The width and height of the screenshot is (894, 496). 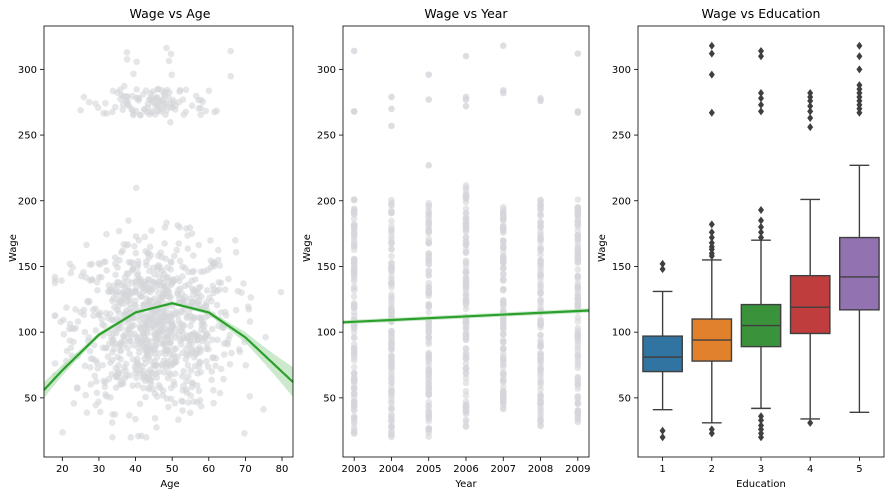 I want to click on y-tick-label: 200, so click(x=326, y=201).